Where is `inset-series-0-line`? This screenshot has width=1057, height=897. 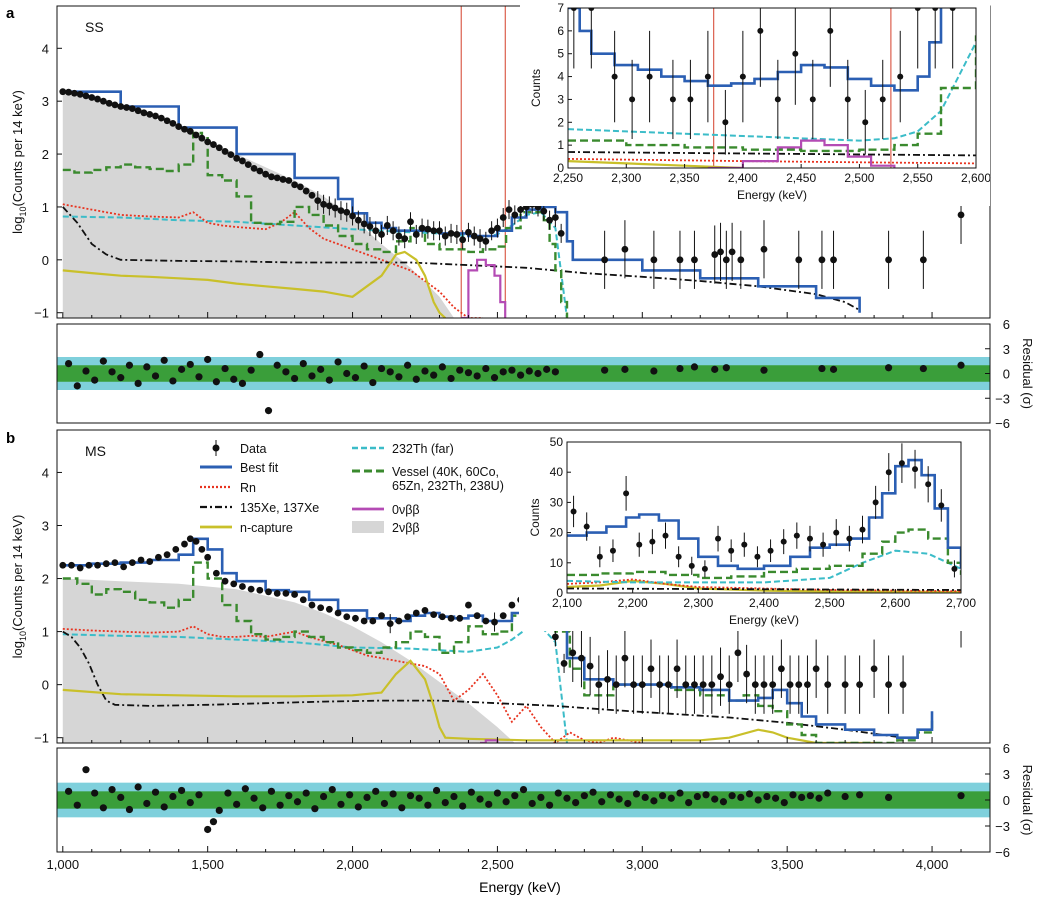
inset-series-0-line is located at coordinates (801, 153).